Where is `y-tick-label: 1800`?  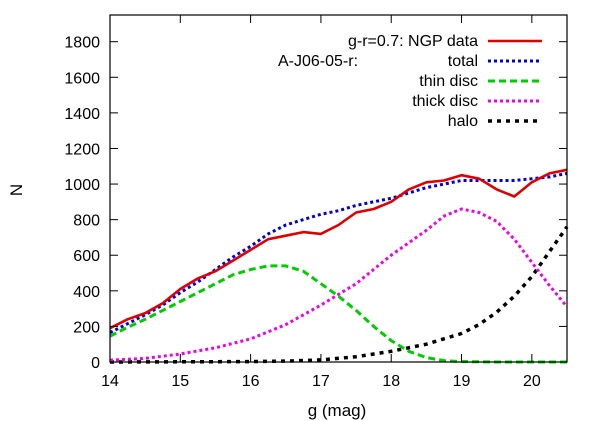
y-tick-label: 1800 is located at coordinates (82, 43).